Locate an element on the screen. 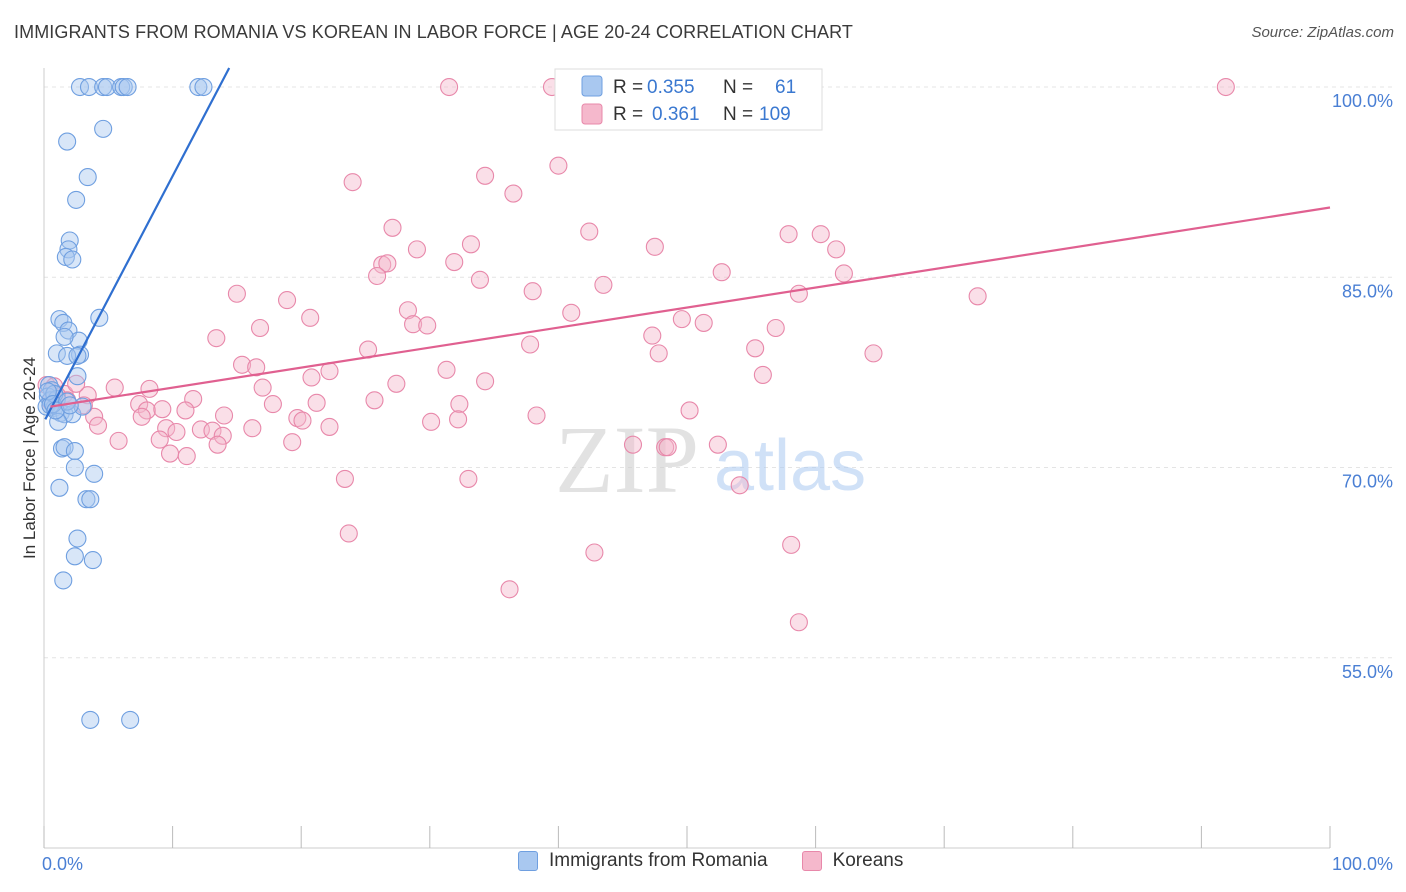 This screenshot has height=892, width=1406. bottom-legend: Immigrants from Romania Koreans is located at coordinates (727, 861).